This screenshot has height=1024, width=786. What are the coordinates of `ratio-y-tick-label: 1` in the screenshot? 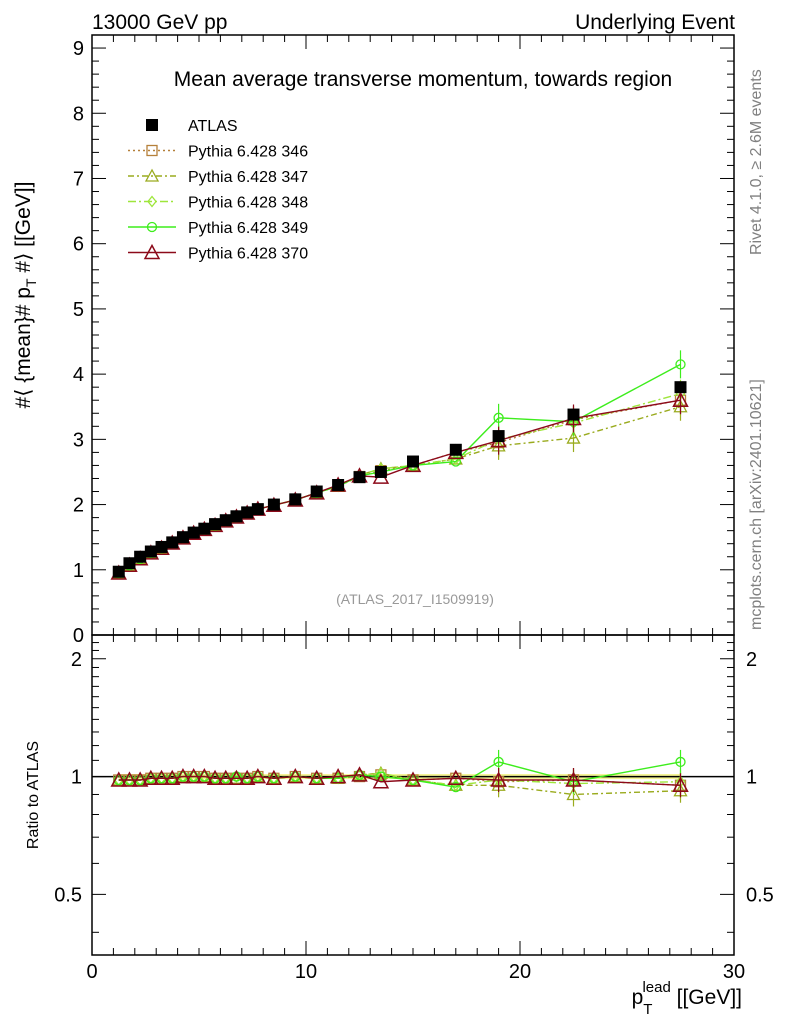 It's located at (76, 778).